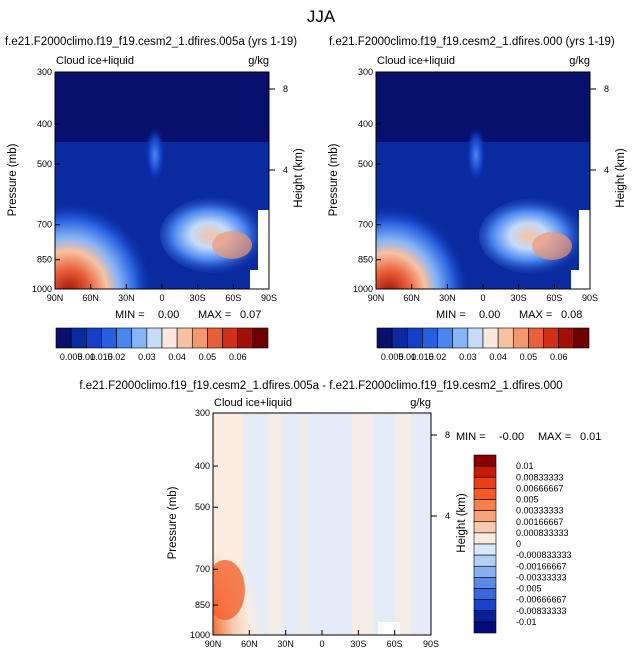 The height and width of the screenshot is (658, 643). What do you see at coordinates (269, 298) in the screenshot?
I see `x-tick-label: 90S` at bounding box center [269, 298].